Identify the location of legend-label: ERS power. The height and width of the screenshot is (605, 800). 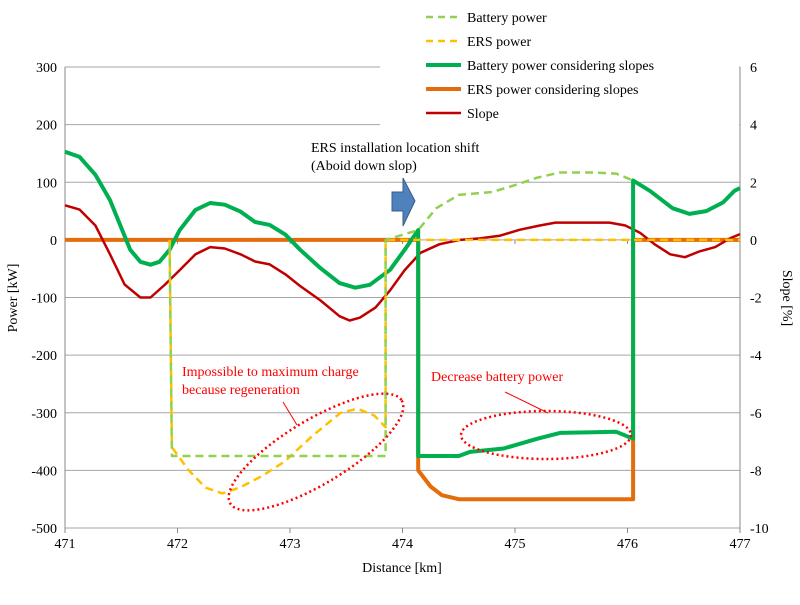
(499, 42).